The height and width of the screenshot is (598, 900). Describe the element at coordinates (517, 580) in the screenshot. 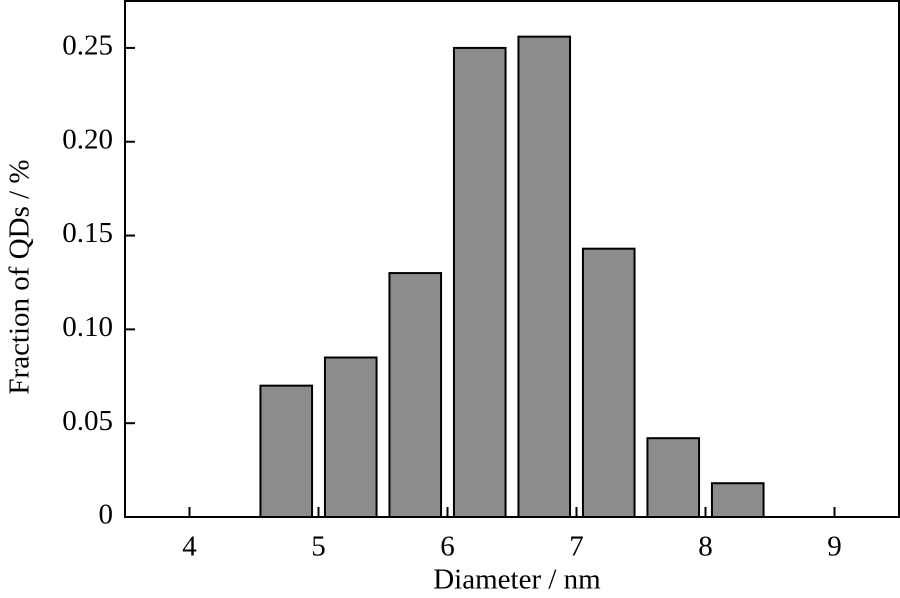

I see `x-axis-label: Diameter / nm` at that location.